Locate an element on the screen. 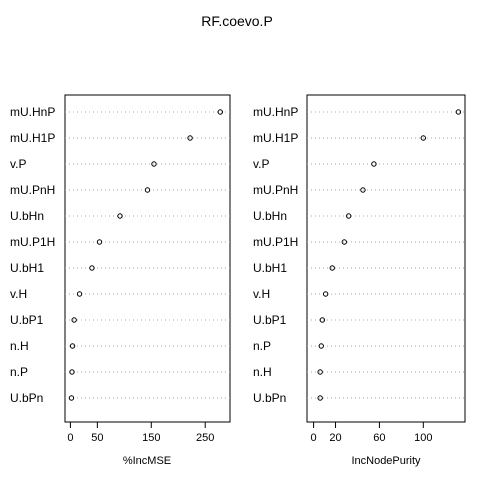 The width and height of the screenshot is (480, 480). x-tick-label: 100 is located at coordinates (423, 438).